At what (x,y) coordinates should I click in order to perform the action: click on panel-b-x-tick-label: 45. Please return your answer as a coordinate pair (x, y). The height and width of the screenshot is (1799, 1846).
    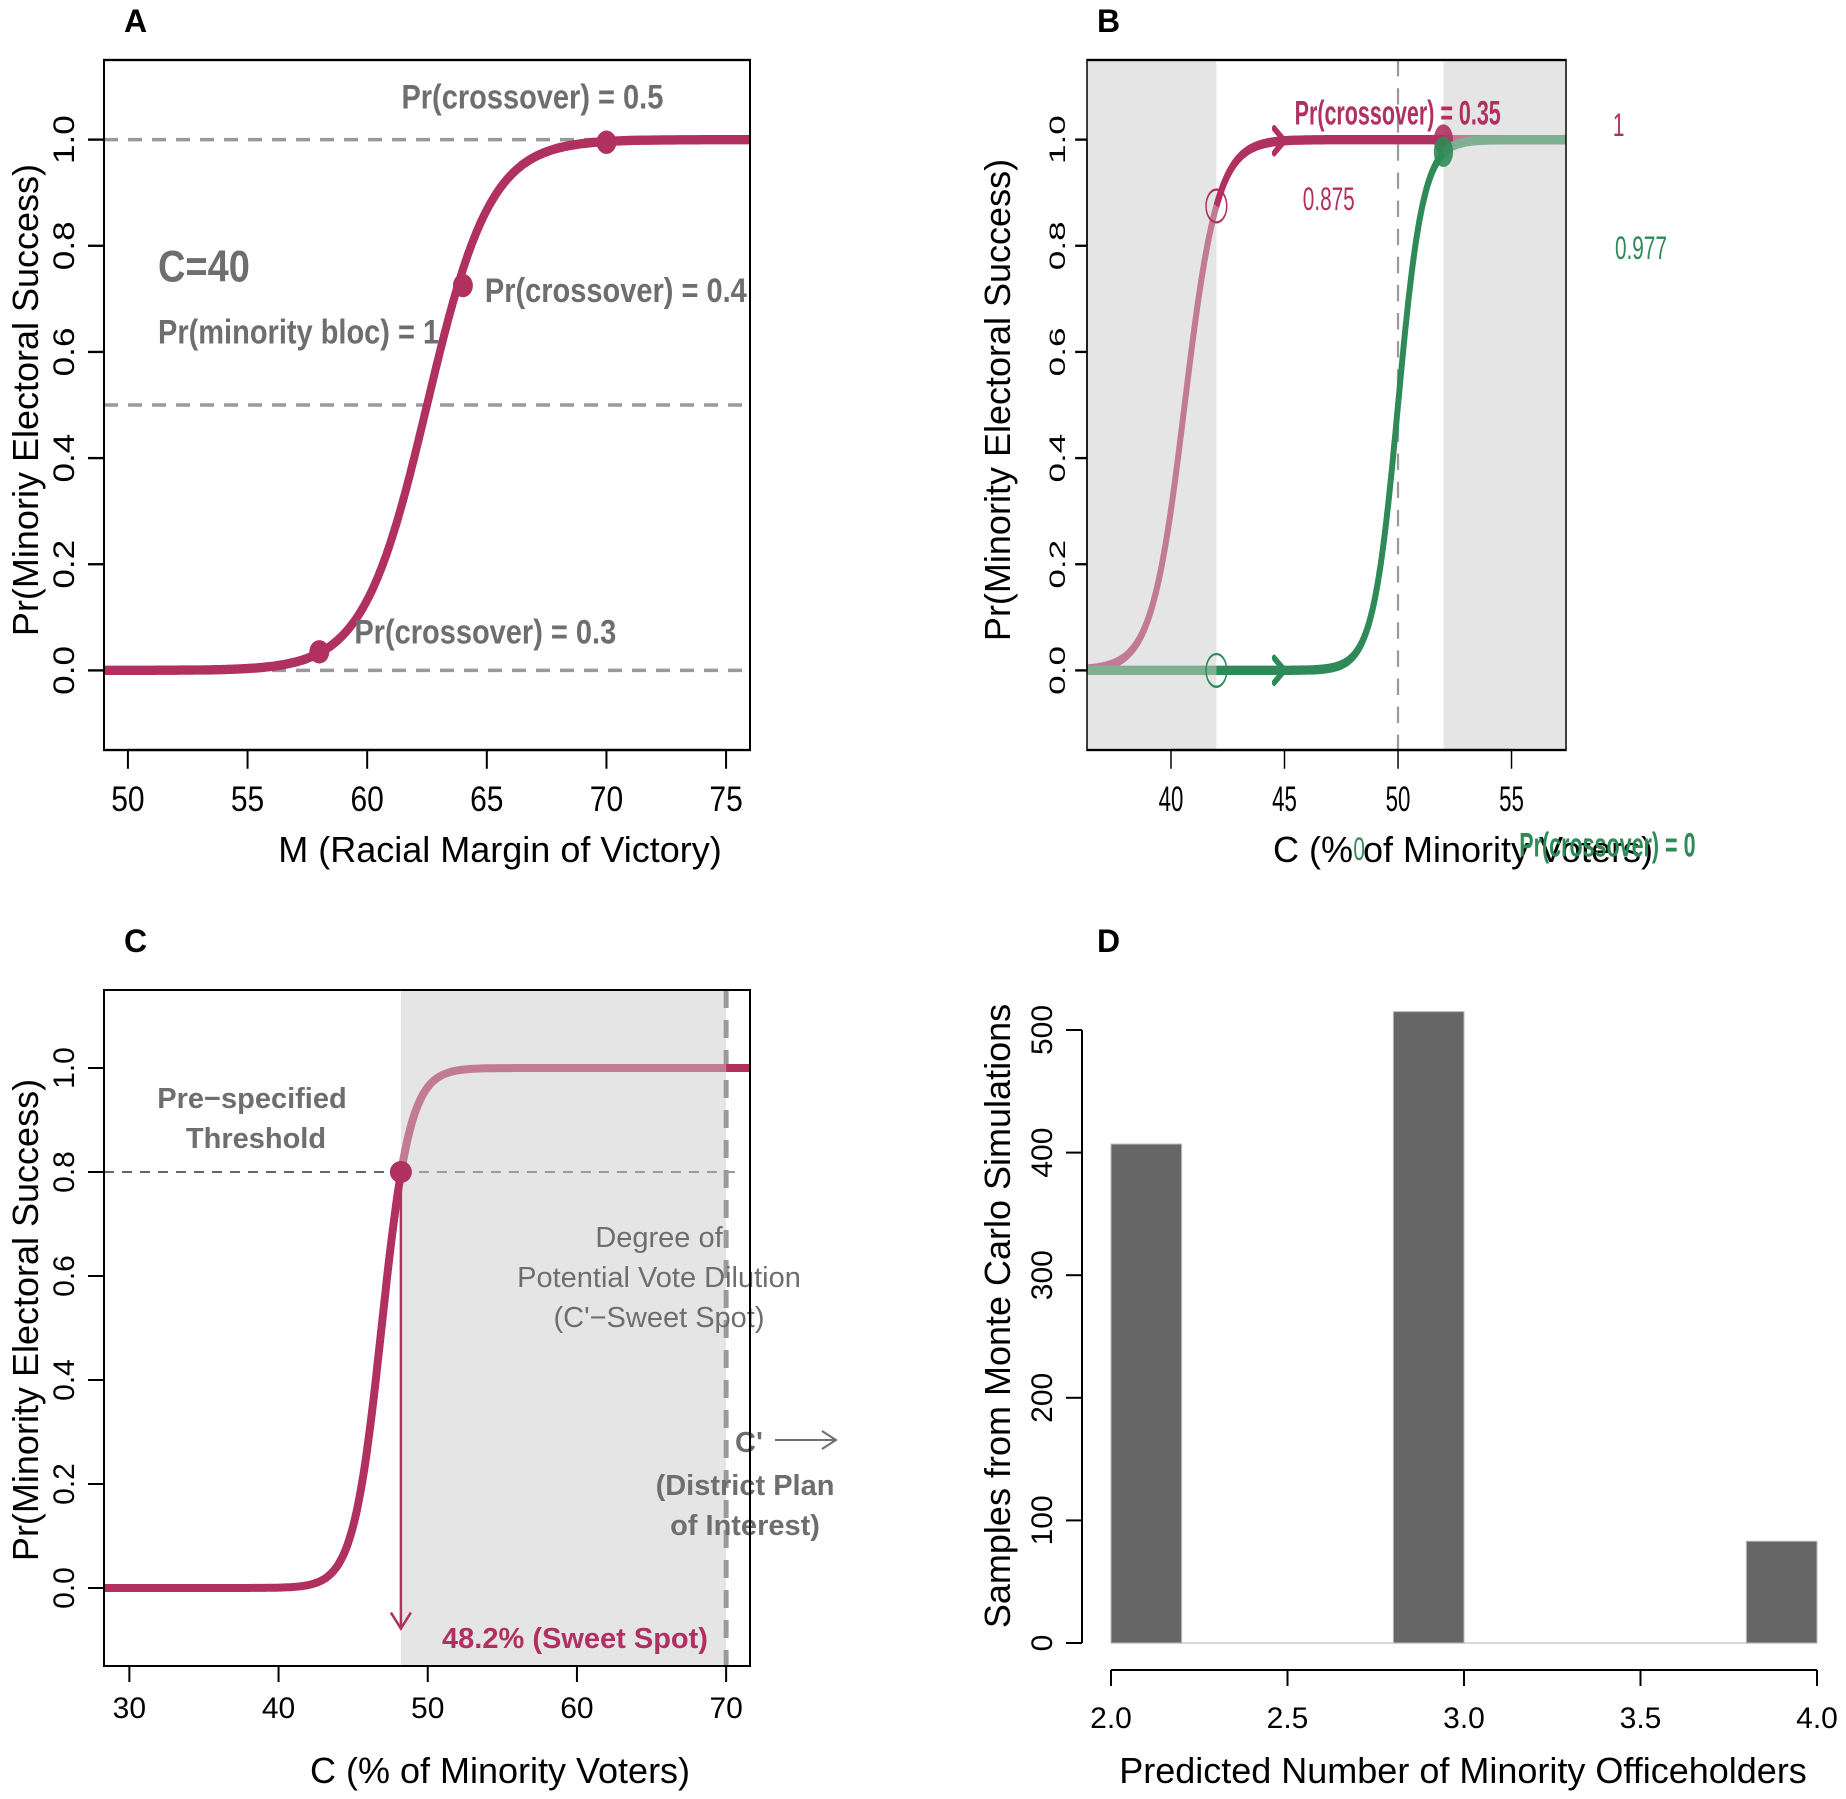
    Looking at the image, I should click on (1284, 799).